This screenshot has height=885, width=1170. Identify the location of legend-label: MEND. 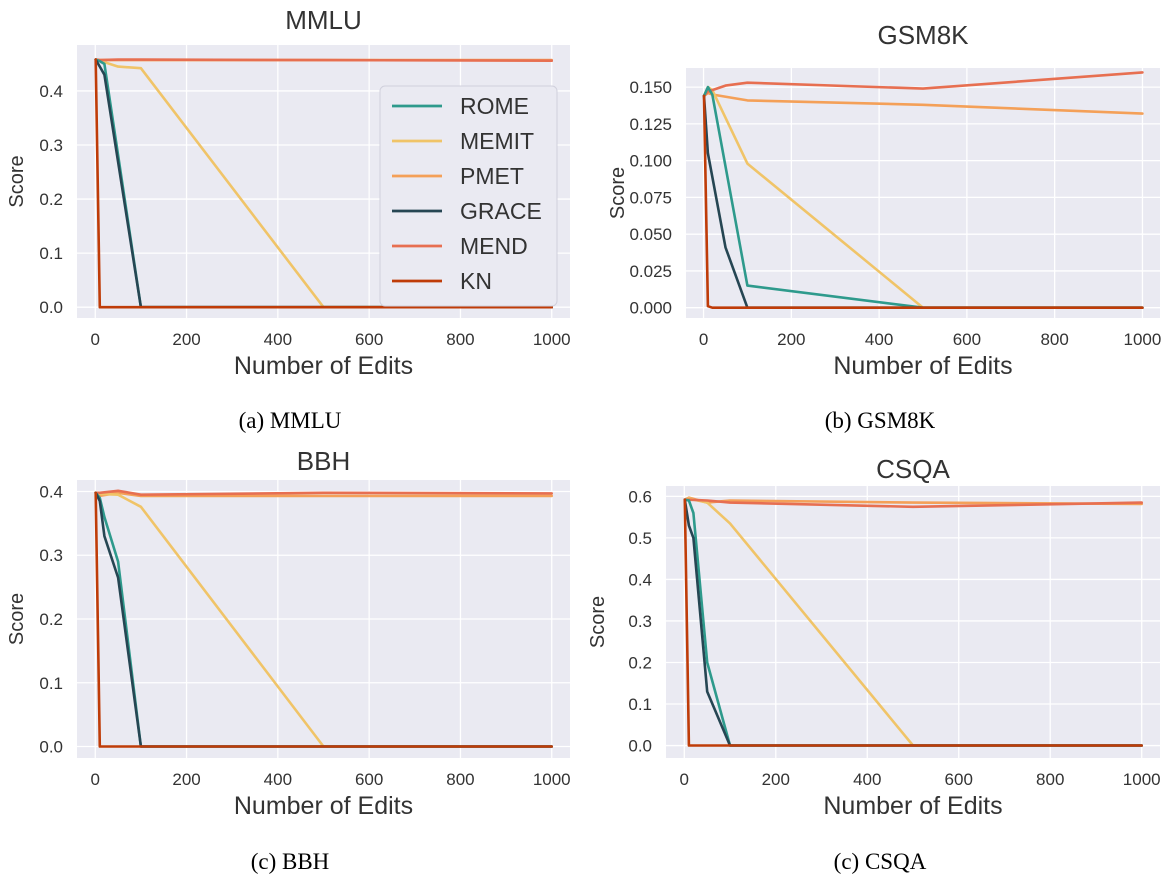
(494, 246).